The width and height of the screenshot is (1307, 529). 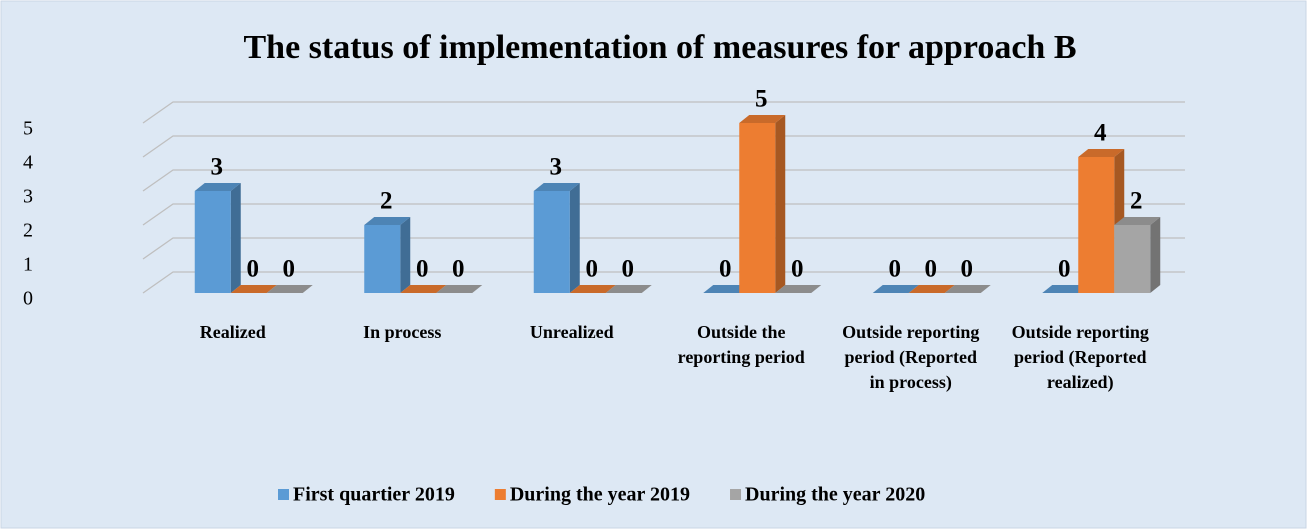 What do you see at coordinates (374, 495) in the screenshot?
I see `legend-label: First quartier 2019` at bounding box center [374, 495].